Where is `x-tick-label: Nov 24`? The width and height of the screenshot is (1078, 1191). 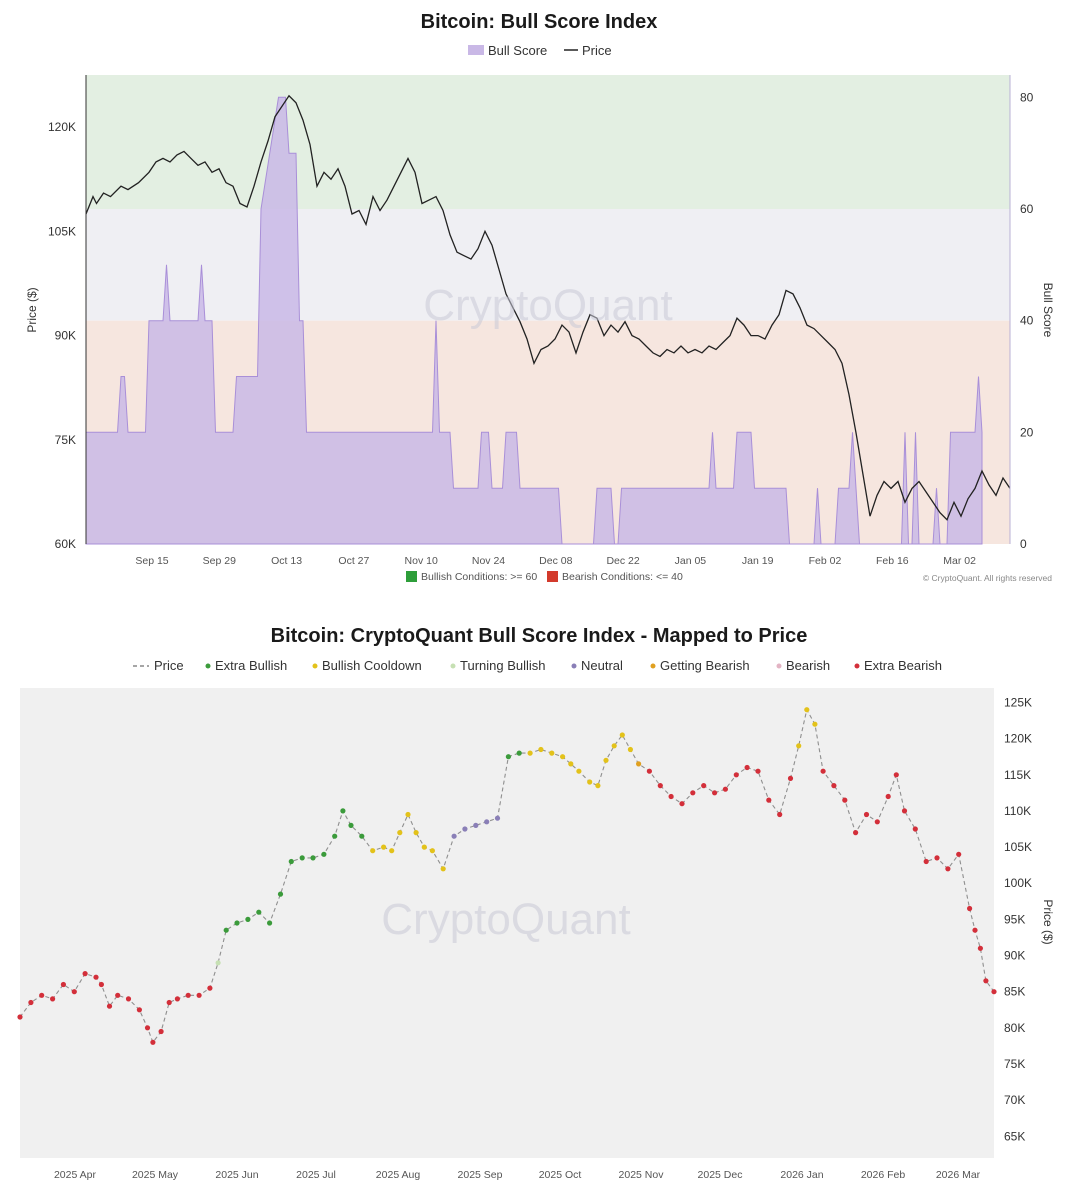
x-tick-label: Nov 24 is located at coordinates (488, 561).